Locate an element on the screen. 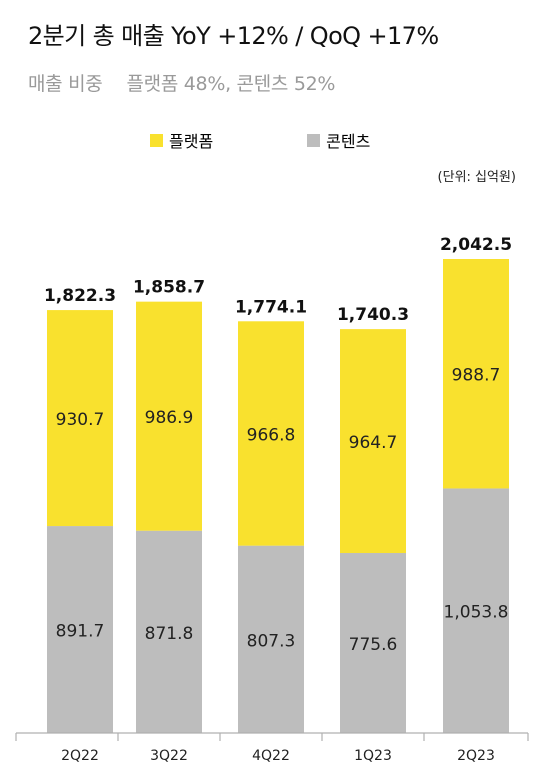 The height and width of the screenshot is (782, 546). bar-content-3q22 is located at coordinates (169, 631).